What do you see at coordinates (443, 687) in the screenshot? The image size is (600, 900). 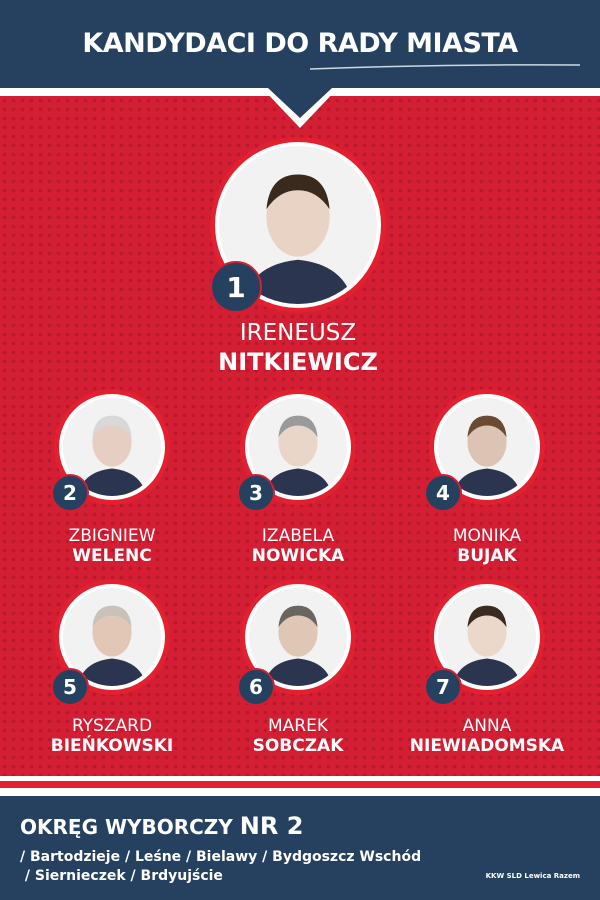 I see `candidate-number-badge: 7` at bounding box center [443, 687].